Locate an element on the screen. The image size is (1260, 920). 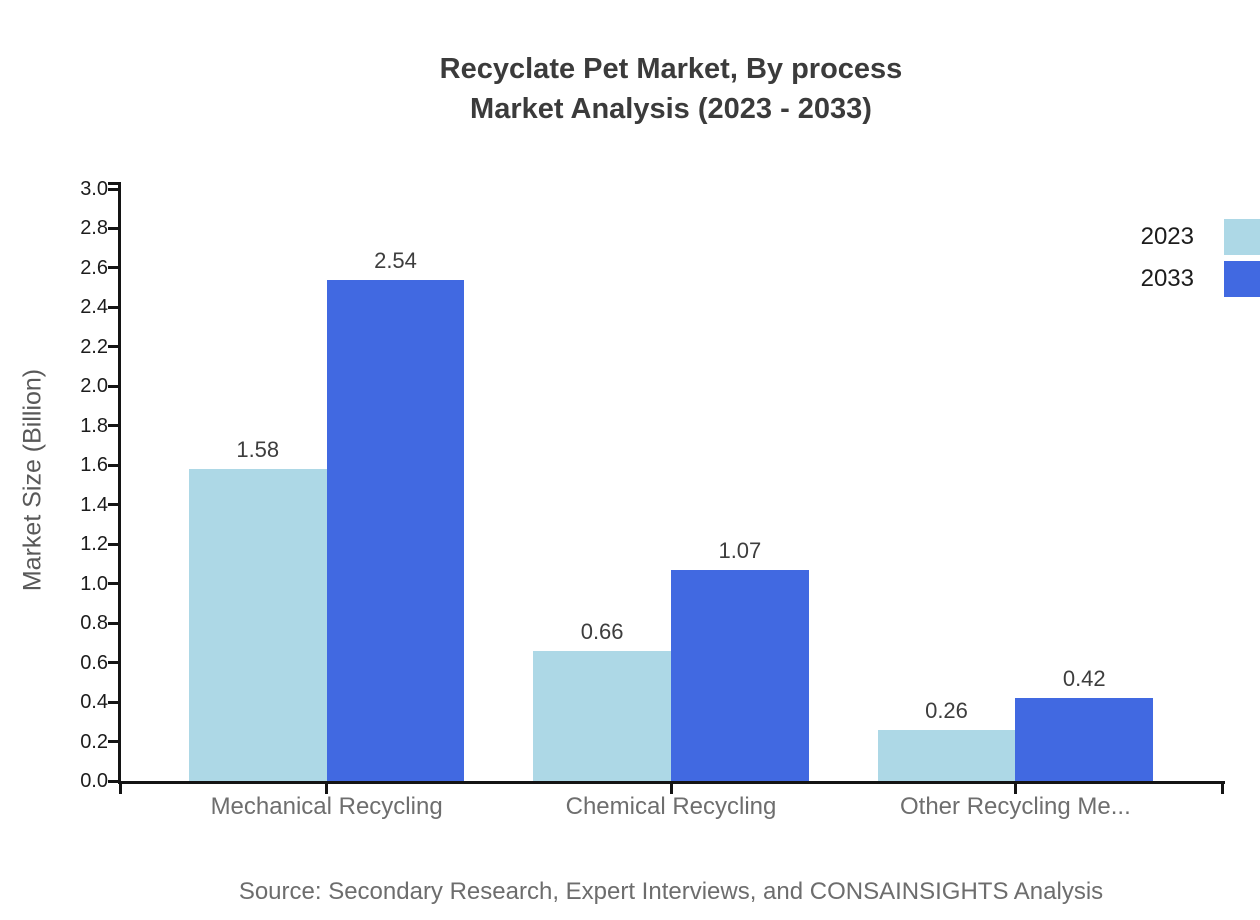
y-tick-label: 1.0 is located at coordinates (94, 583).